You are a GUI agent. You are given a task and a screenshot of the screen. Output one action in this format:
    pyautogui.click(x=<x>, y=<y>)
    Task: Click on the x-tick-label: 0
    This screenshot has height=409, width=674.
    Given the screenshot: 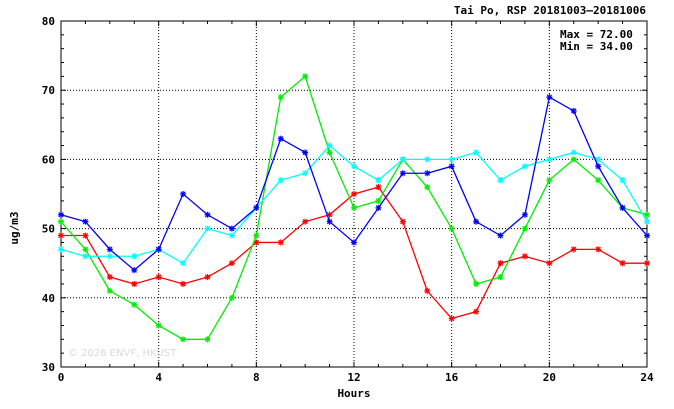 What is the action you would take?
    pyautogui.click(x=61, y=377)
    